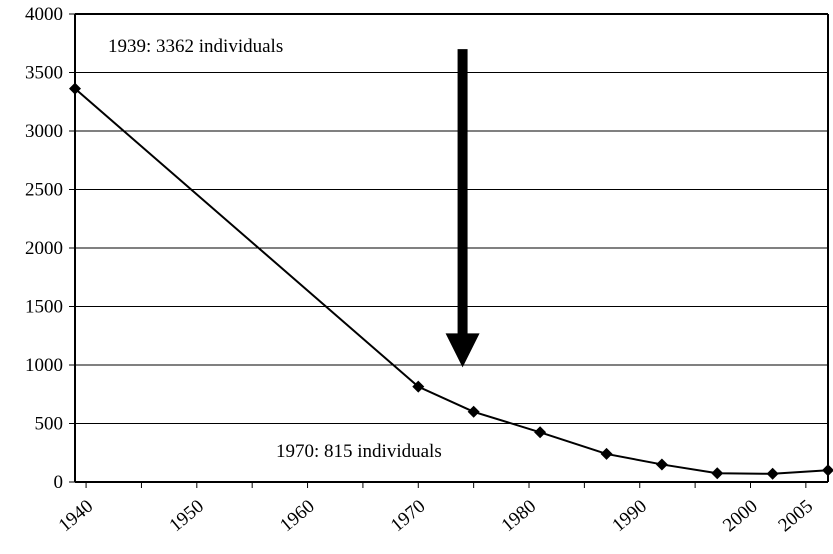 The height and width of the screenshot is (554, 833). What do you see at coordinates (540, 432) in the screenshot?
I see `data-point-1981` at bounding box center [540, 432].